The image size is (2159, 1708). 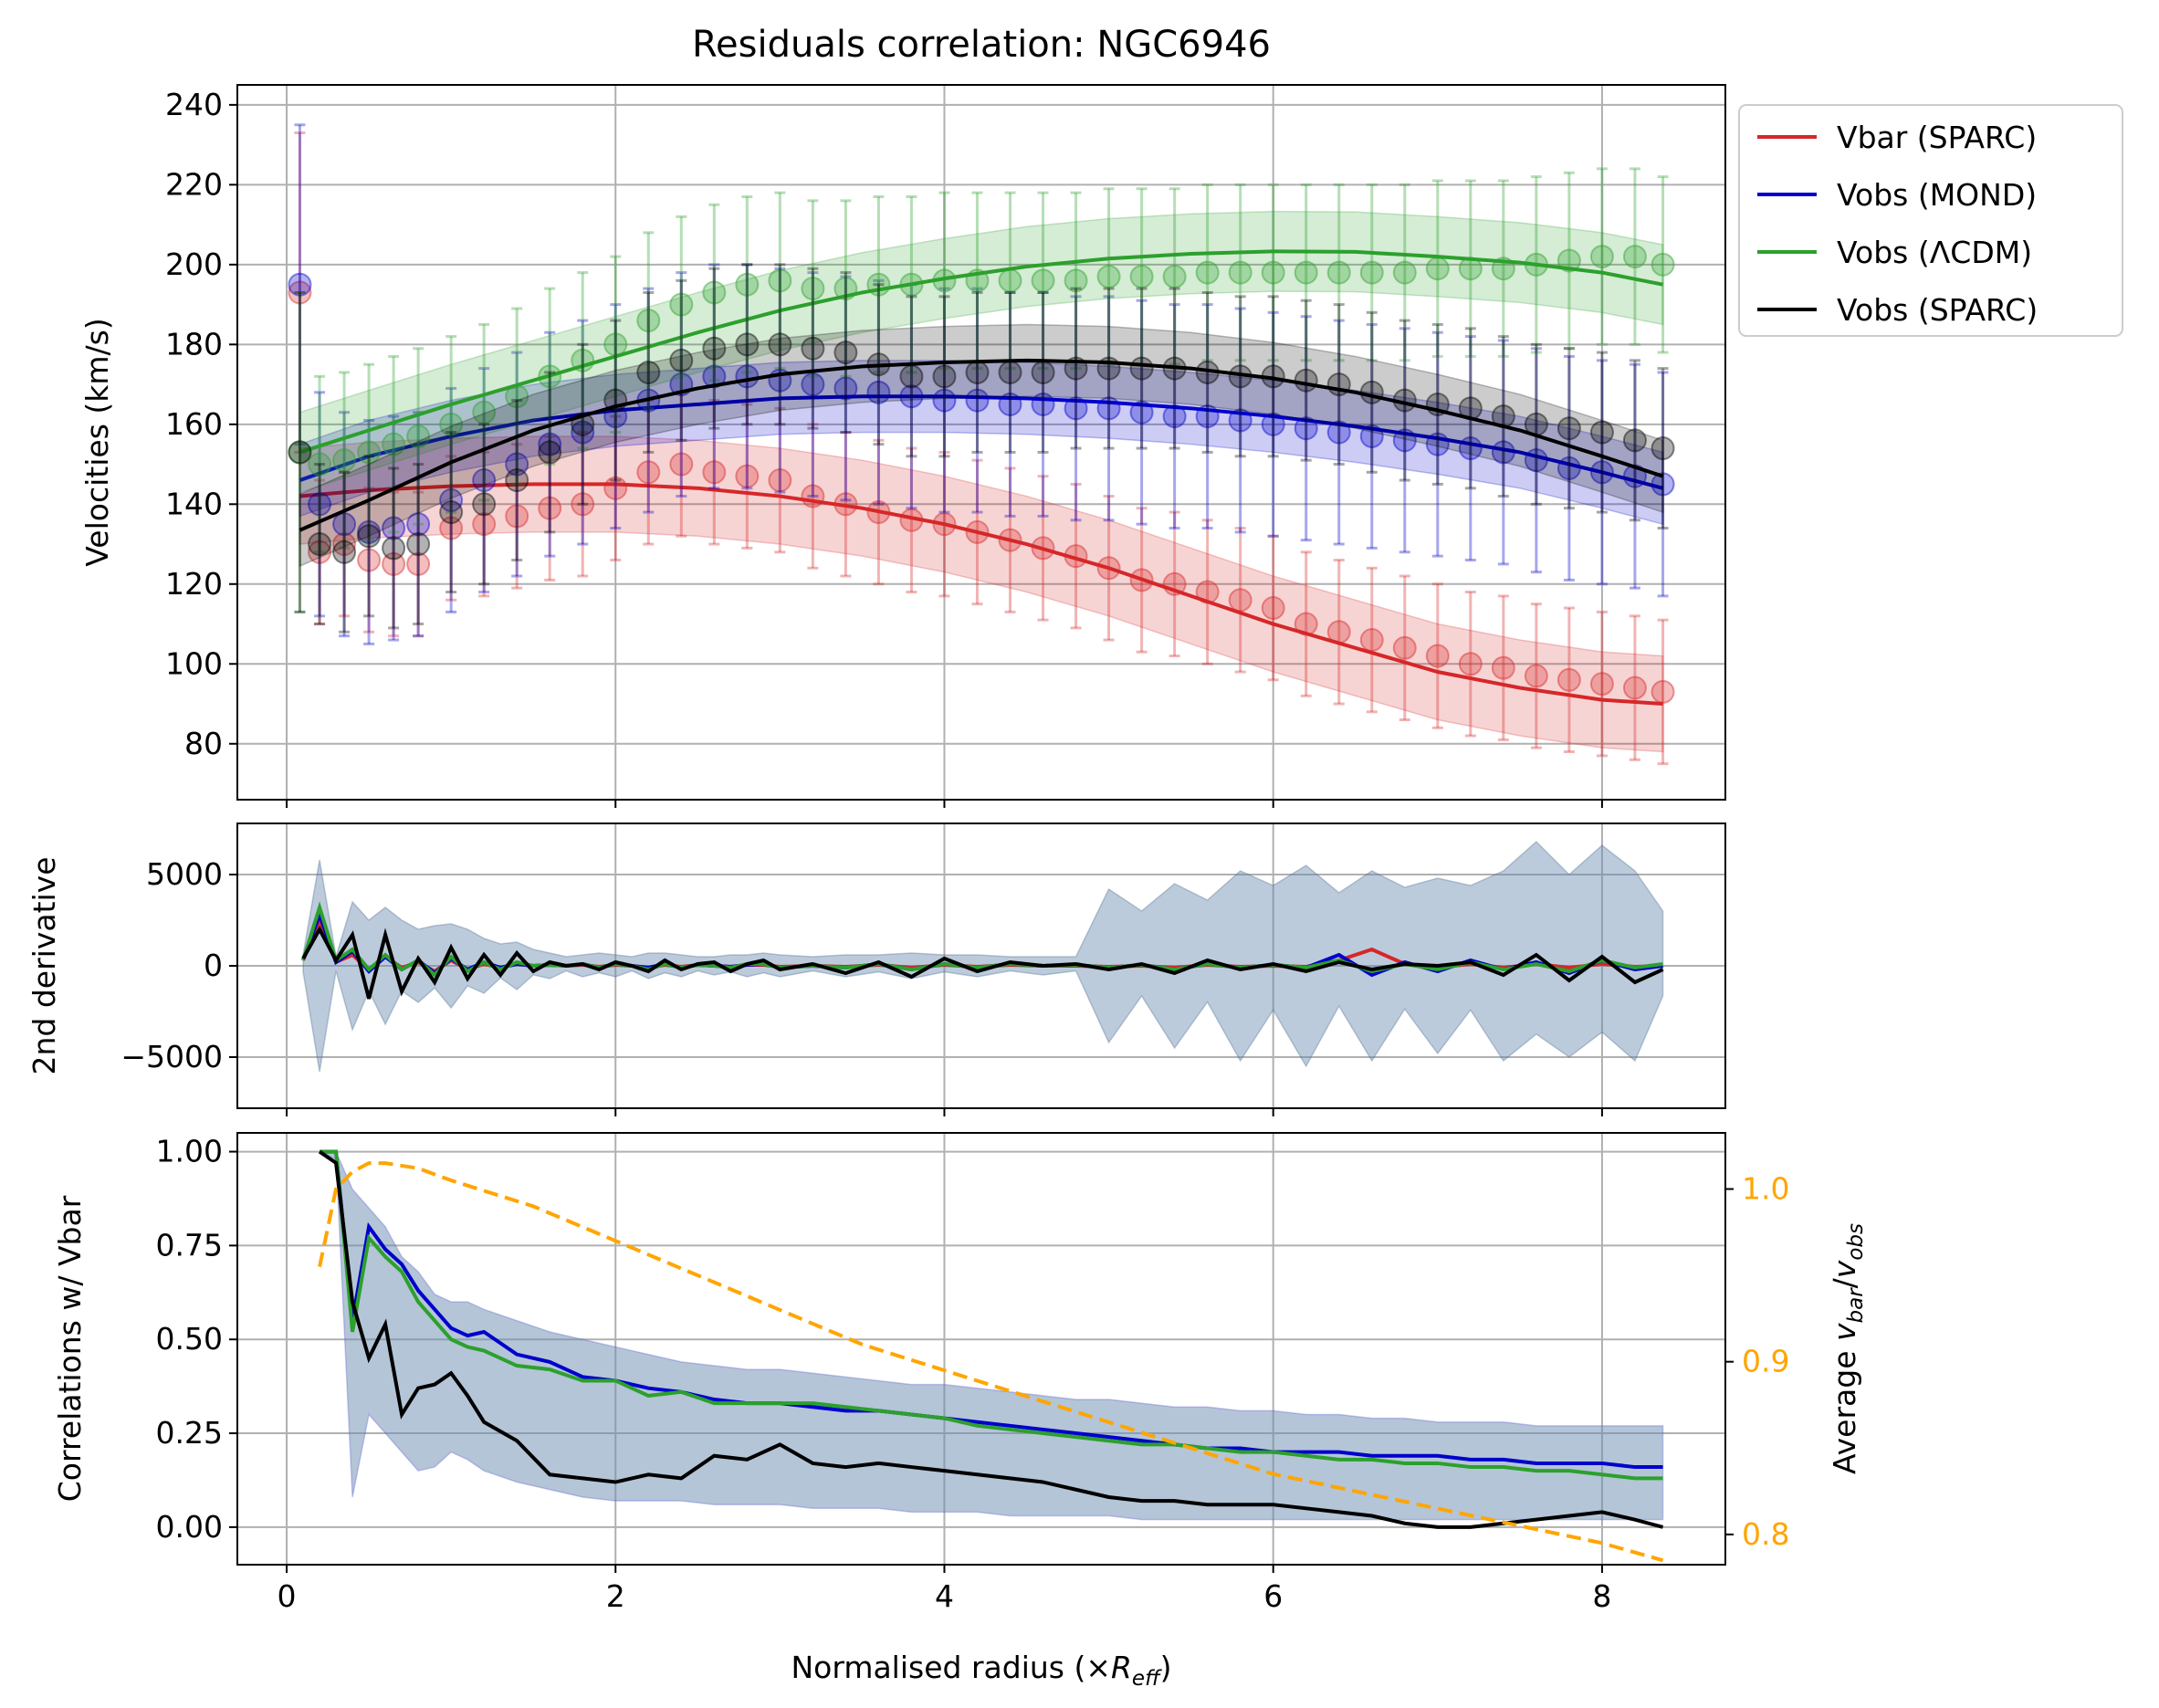 I want to click on panel-frame, so click(x=981, y=966).